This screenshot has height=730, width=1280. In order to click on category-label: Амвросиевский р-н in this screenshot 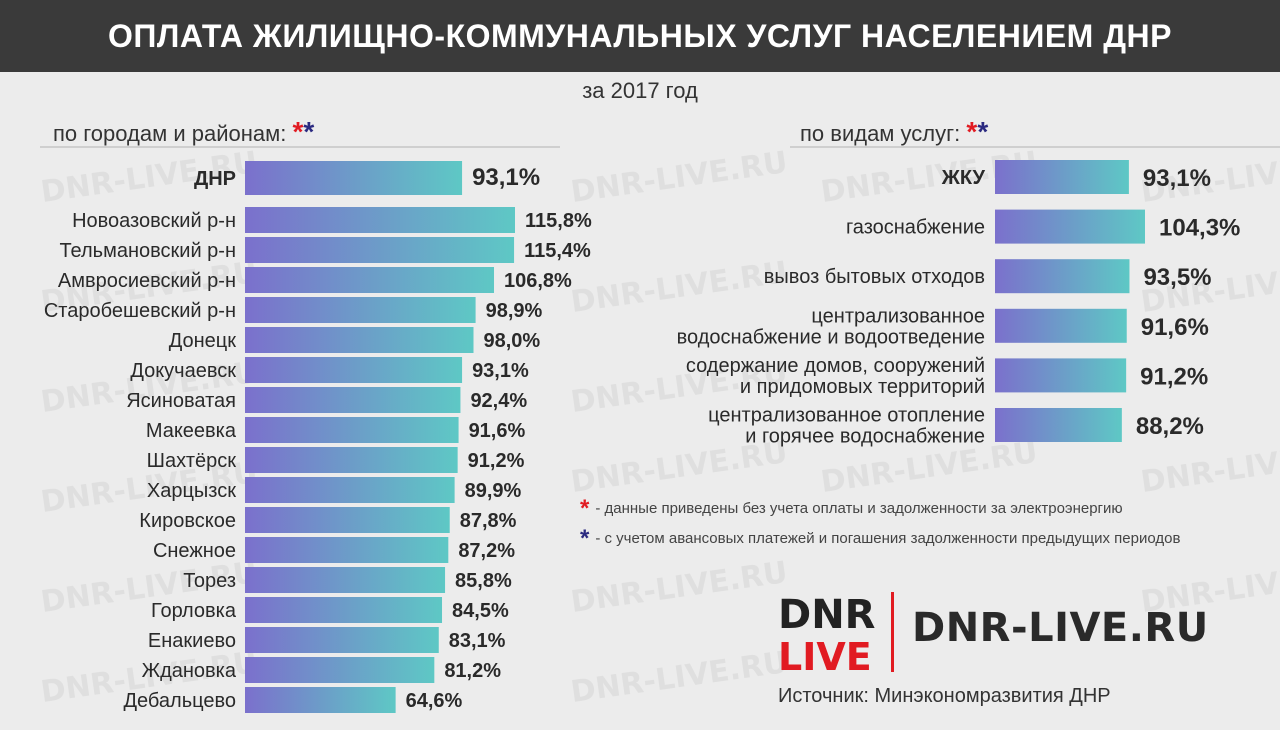, I will do `click(147, 281)`.